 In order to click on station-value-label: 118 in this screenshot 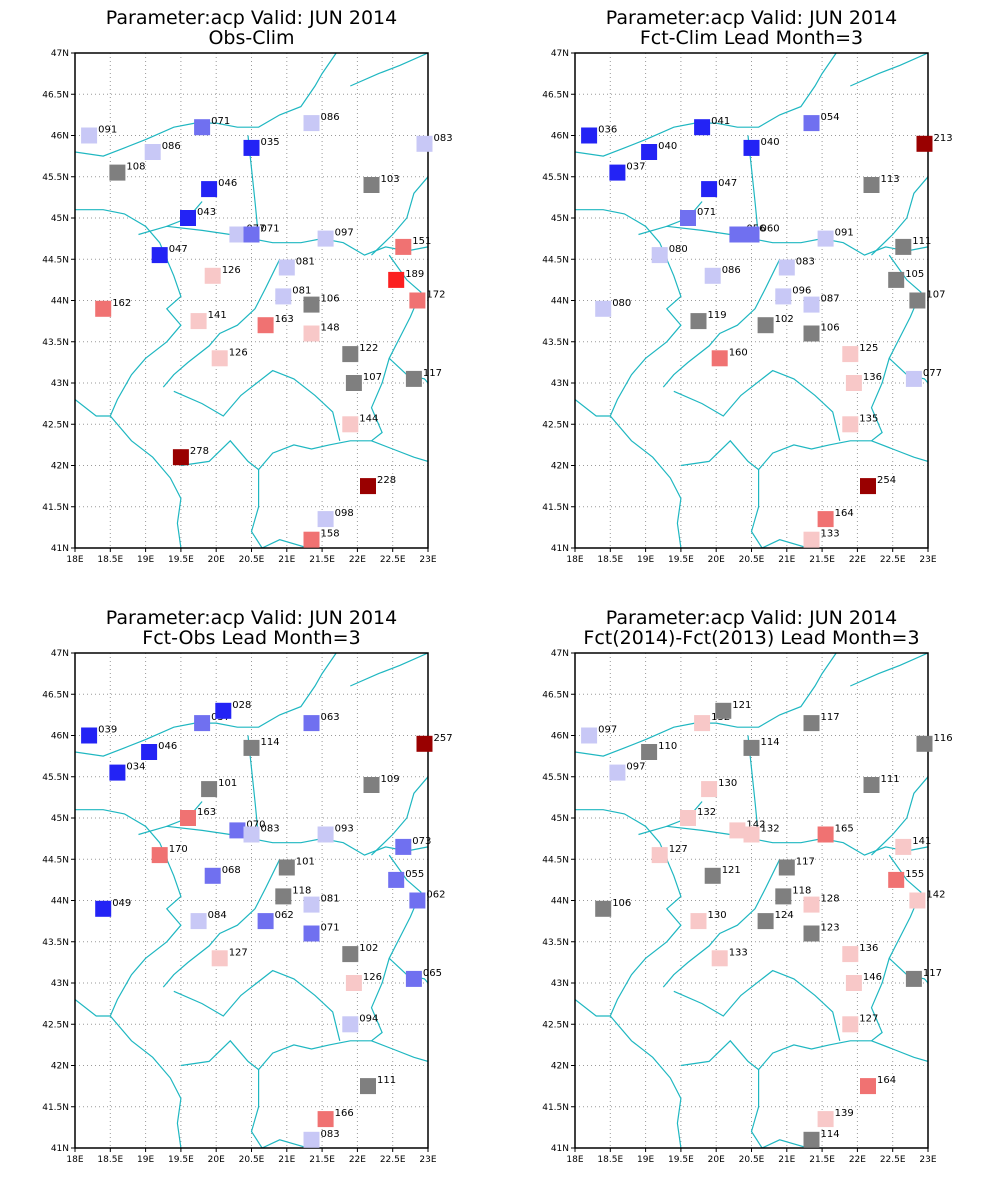, I will do `click(801, 890)`.